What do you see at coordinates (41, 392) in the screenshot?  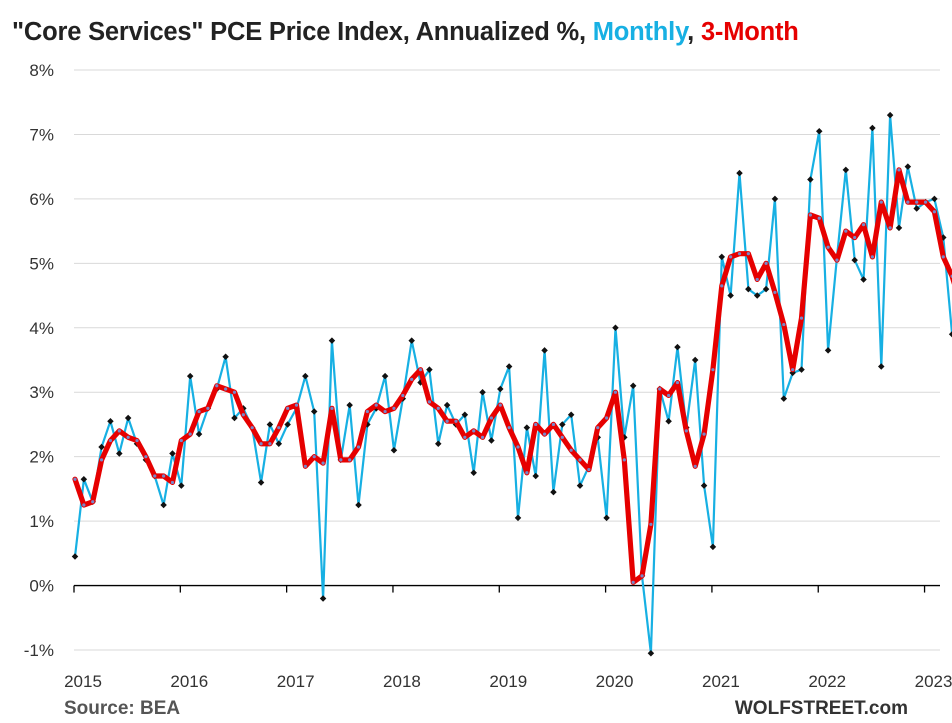 I see `y-tick-label: 3%` at bounding box center [41, 392].